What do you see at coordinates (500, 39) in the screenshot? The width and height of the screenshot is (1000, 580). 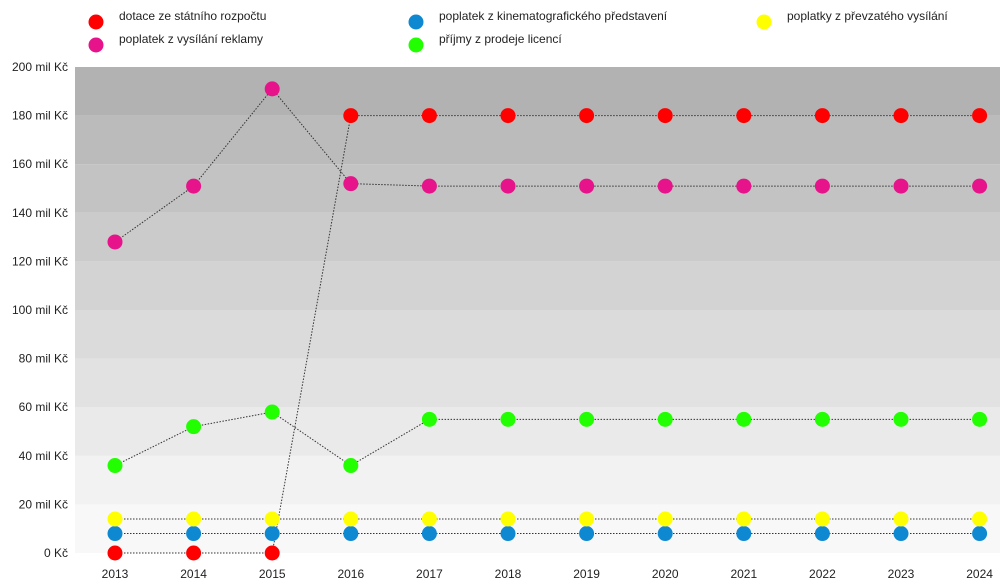 I see `legend-label: příjmy z prodeje licencí` at bounding box center [500, 39].